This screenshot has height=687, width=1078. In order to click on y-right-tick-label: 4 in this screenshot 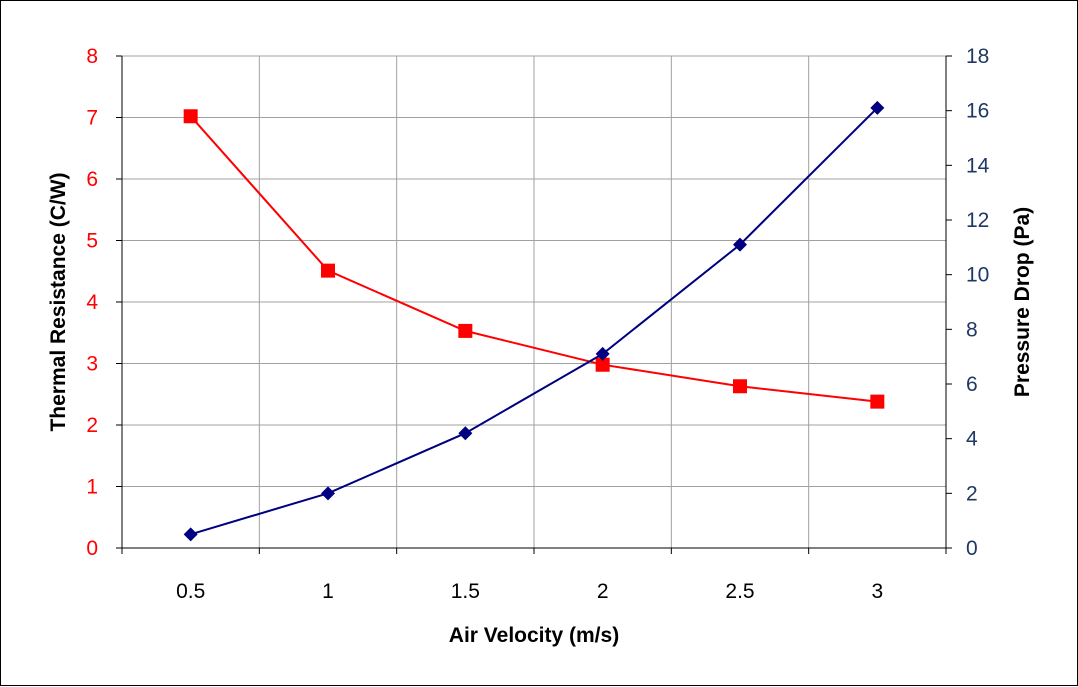, I will do `click(972, 439)`.